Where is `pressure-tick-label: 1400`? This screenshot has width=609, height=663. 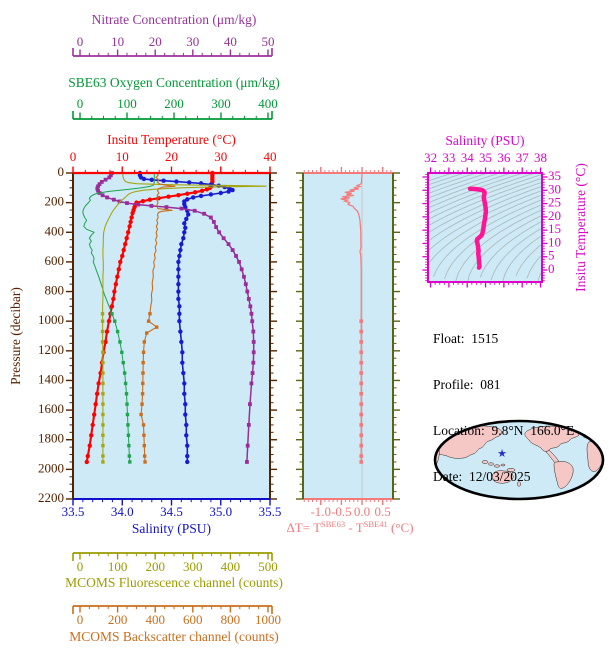
pressure-tick-label: 1400 is located at coordinates (51, 378).